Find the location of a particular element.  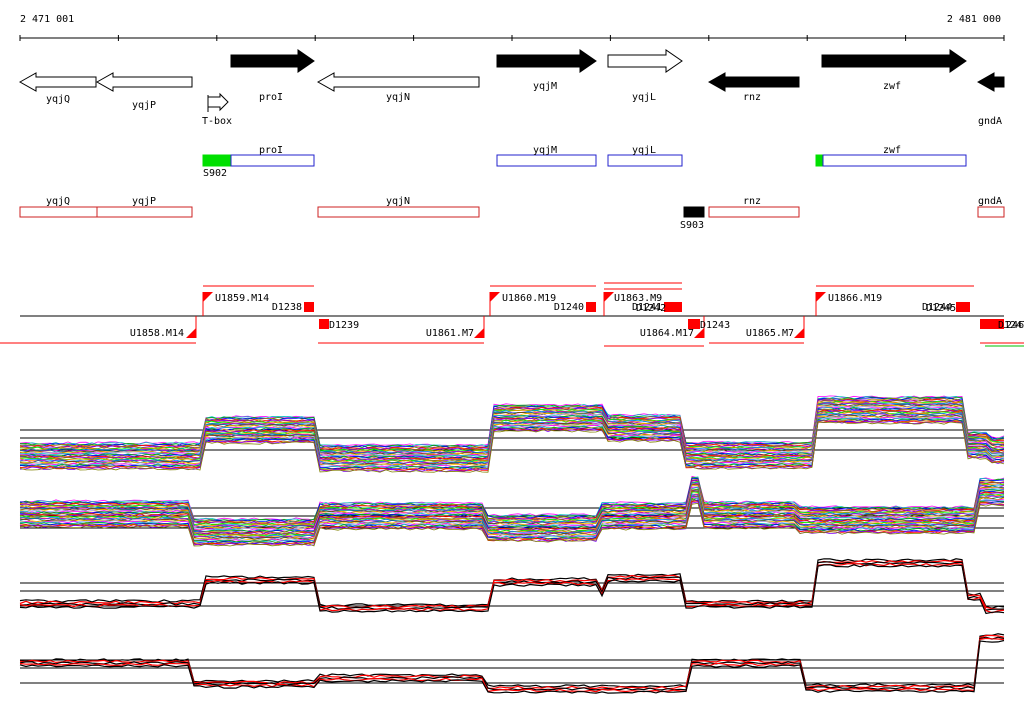

reverse-annotation-track: yqjQ yqjP yqjN S903 rnz gndA is located at coordinates (512, 213).